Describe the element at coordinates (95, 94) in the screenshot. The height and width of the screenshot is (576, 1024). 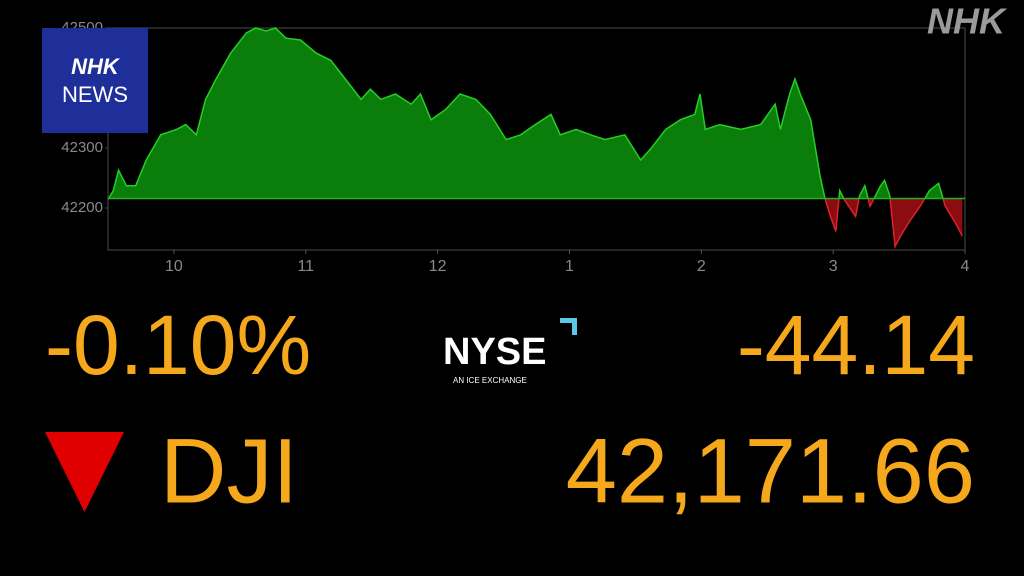
I see `badge-line2: NEWS` at that location.